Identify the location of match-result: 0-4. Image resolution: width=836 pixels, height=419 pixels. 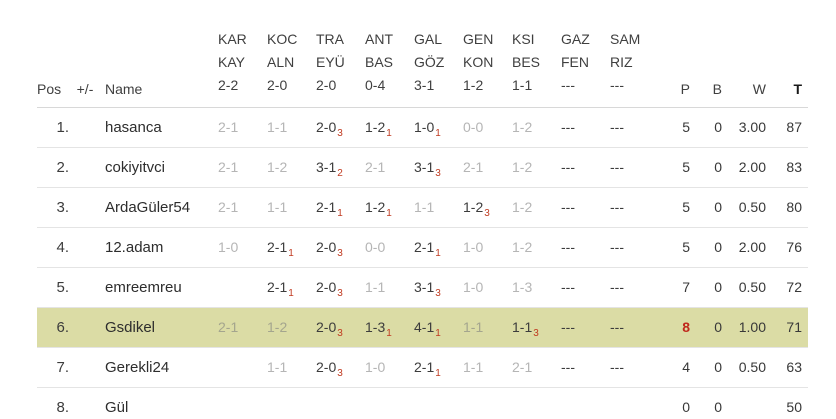
(375, 84).